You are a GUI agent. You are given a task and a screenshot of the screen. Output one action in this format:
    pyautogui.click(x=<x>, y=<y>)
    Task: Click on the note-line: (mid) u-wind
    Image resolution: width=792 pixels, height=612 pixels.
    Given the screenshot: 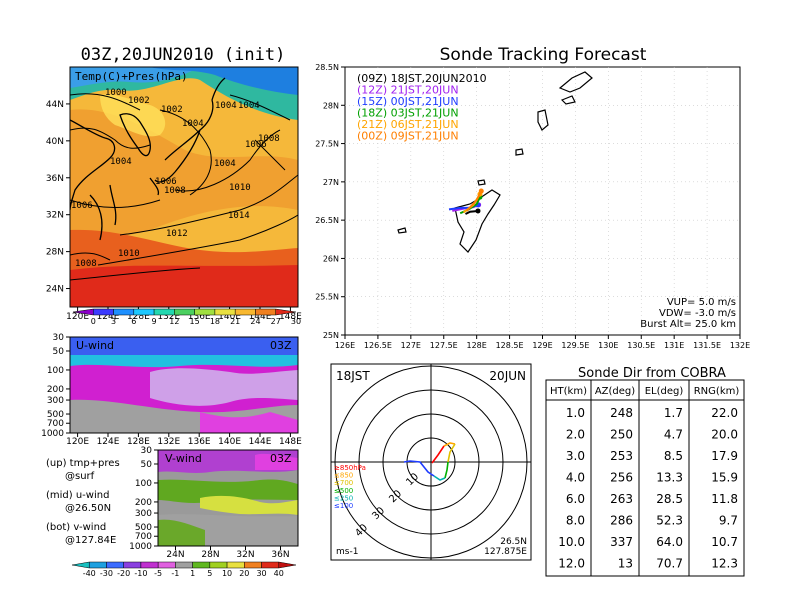 What is the action you would take?
    pyautogui.click(x=77, y=495)
    